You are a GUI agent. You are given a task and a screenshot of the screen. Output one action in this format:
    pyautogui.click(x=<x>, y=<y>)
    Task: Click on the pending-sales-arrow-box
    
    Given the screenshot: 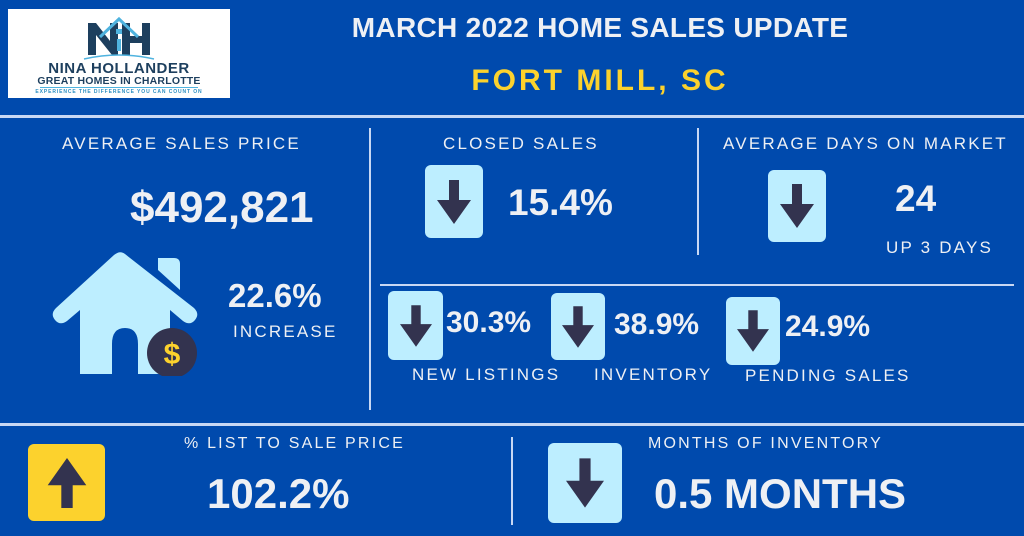 What is the action you would take?
    pyautogui.click(x=753, y=331)
    